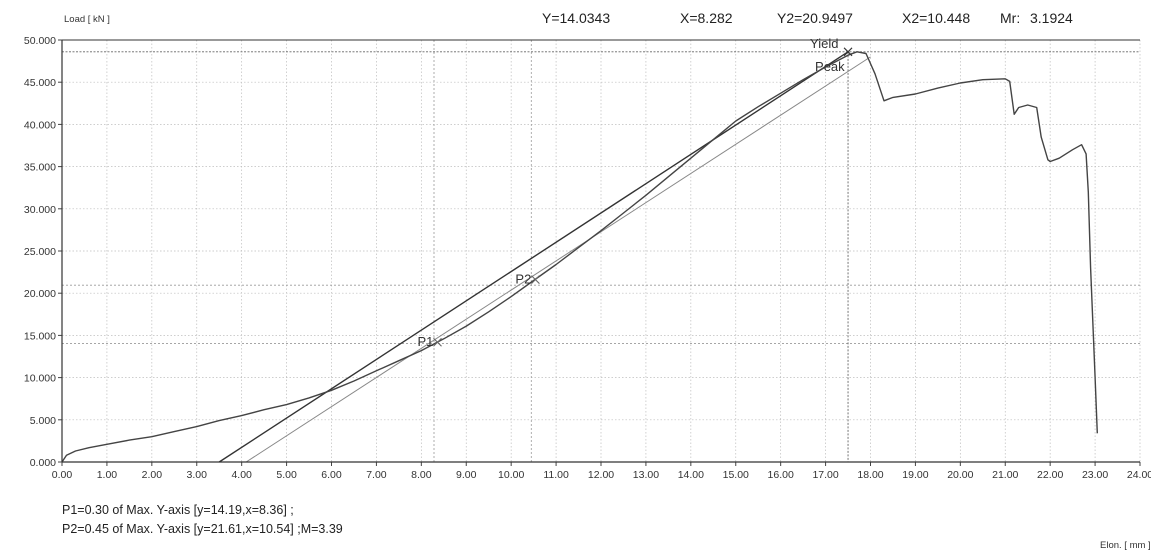 The width and height of the screenshot is (1151, 551). What do you see at coordinates (40, 168) in the screenshot?
I see `y-tick-label: 35.000` at bounding box center [40, 168].